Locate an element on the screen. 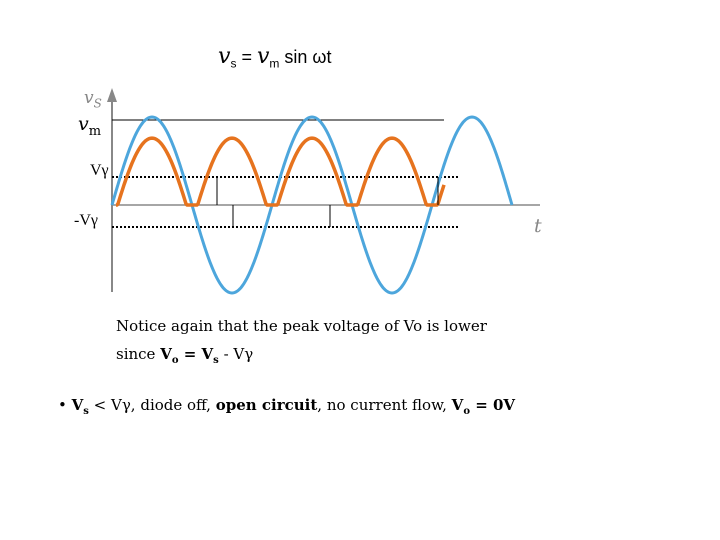 This screenshot has height=540, width=720. note-line-2: since Vo = Vs - Vγ is located at coordinates (184, 355).